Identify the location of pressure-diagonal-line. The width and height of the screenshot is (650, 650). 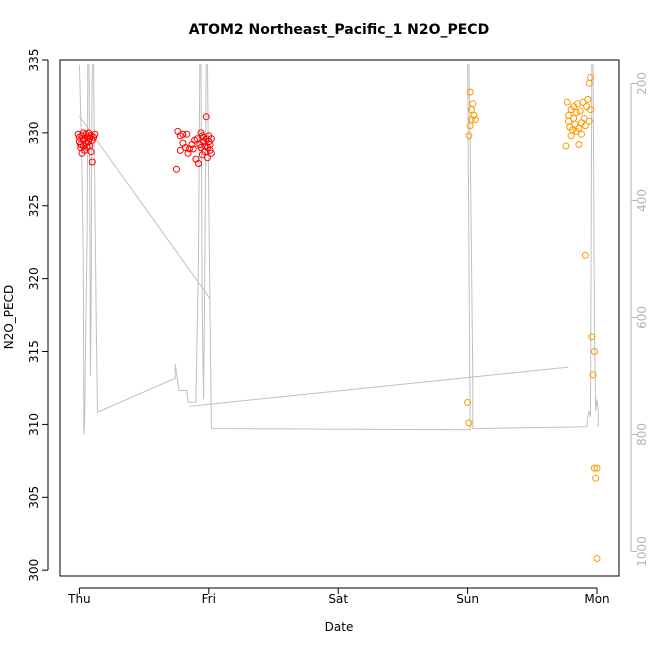
(144, 207).